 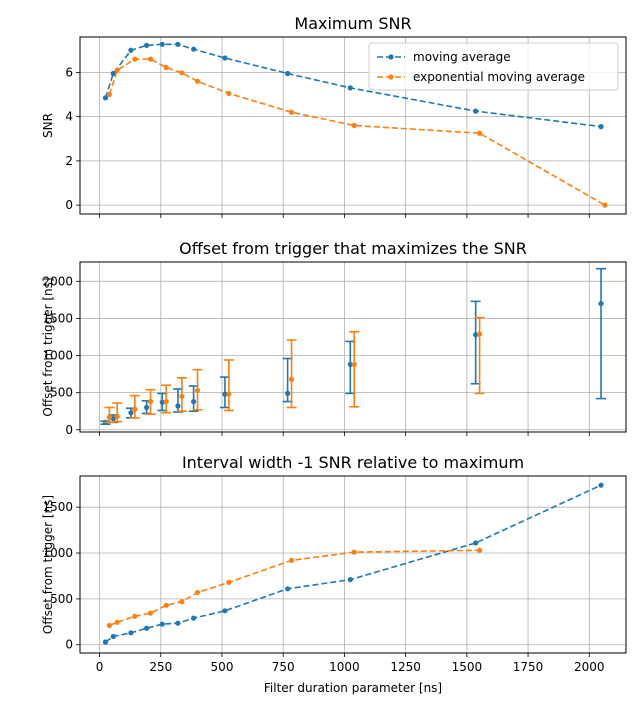 What do you see at coordinates (462, 57) in the screenshot?
I see `legend-label: moving average` at bounding box center [462, 57].